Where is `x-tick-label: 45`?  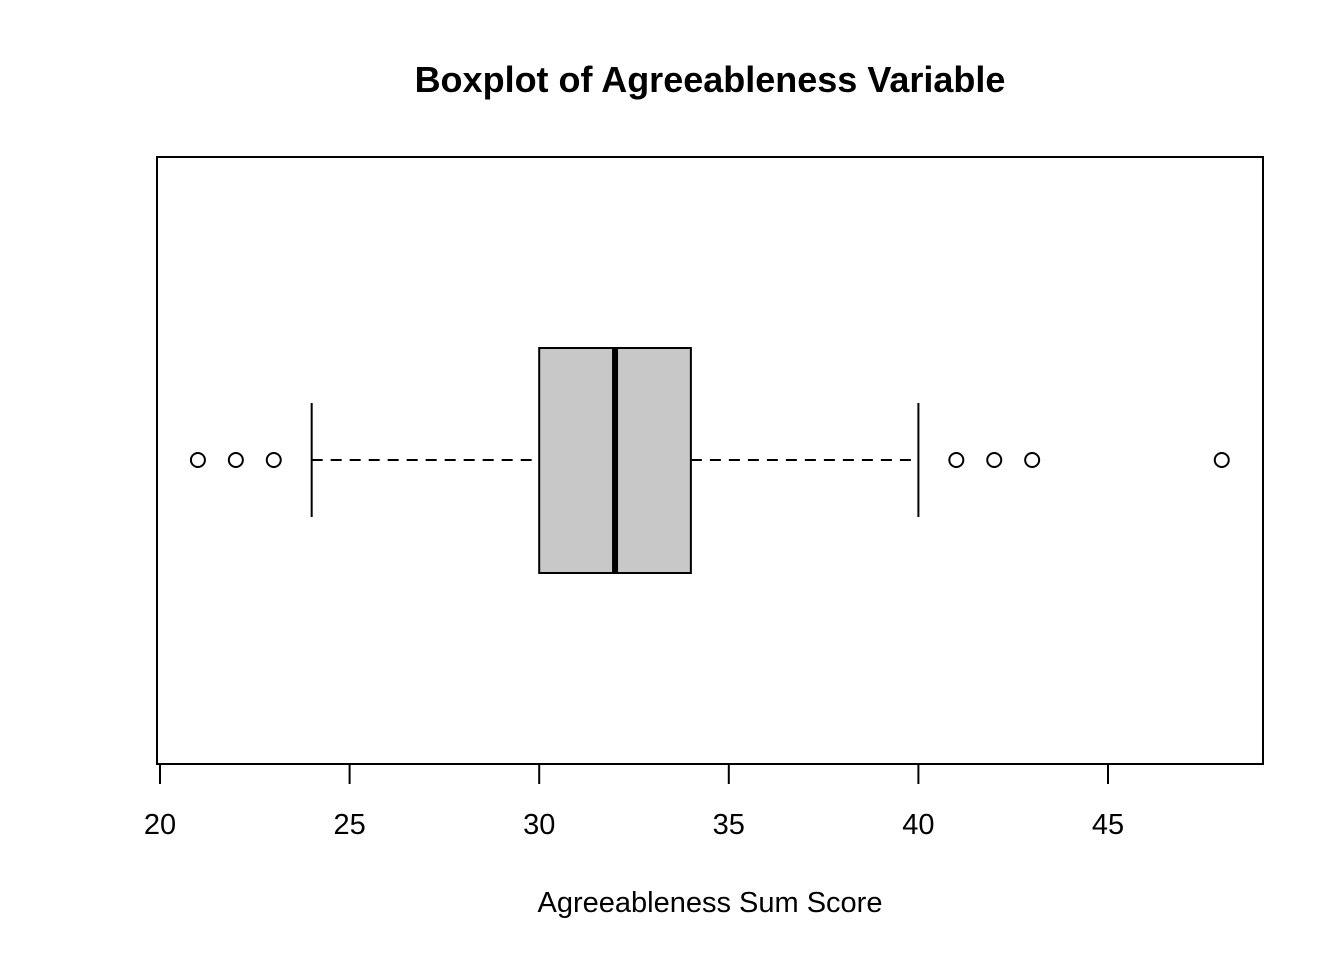 x-tick-label: 45 is located at coordinates (1108, 825).